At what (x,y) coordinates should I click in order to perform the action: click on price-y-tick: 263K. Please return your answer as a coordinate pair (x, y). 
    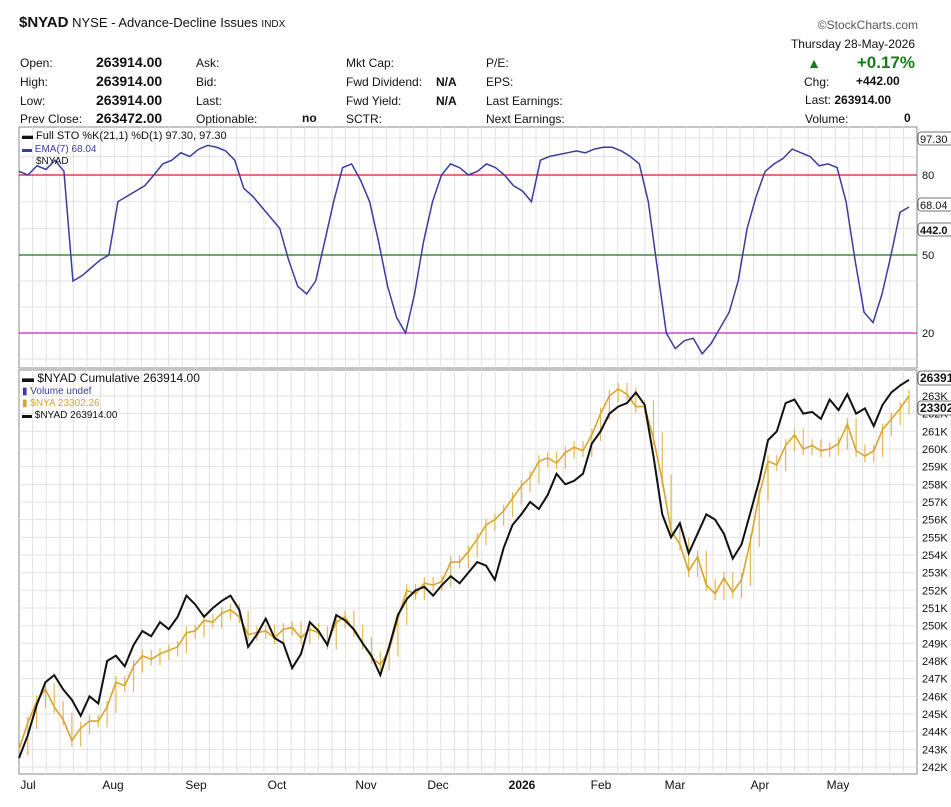
    Looking at the image, I should click on (935, 397).